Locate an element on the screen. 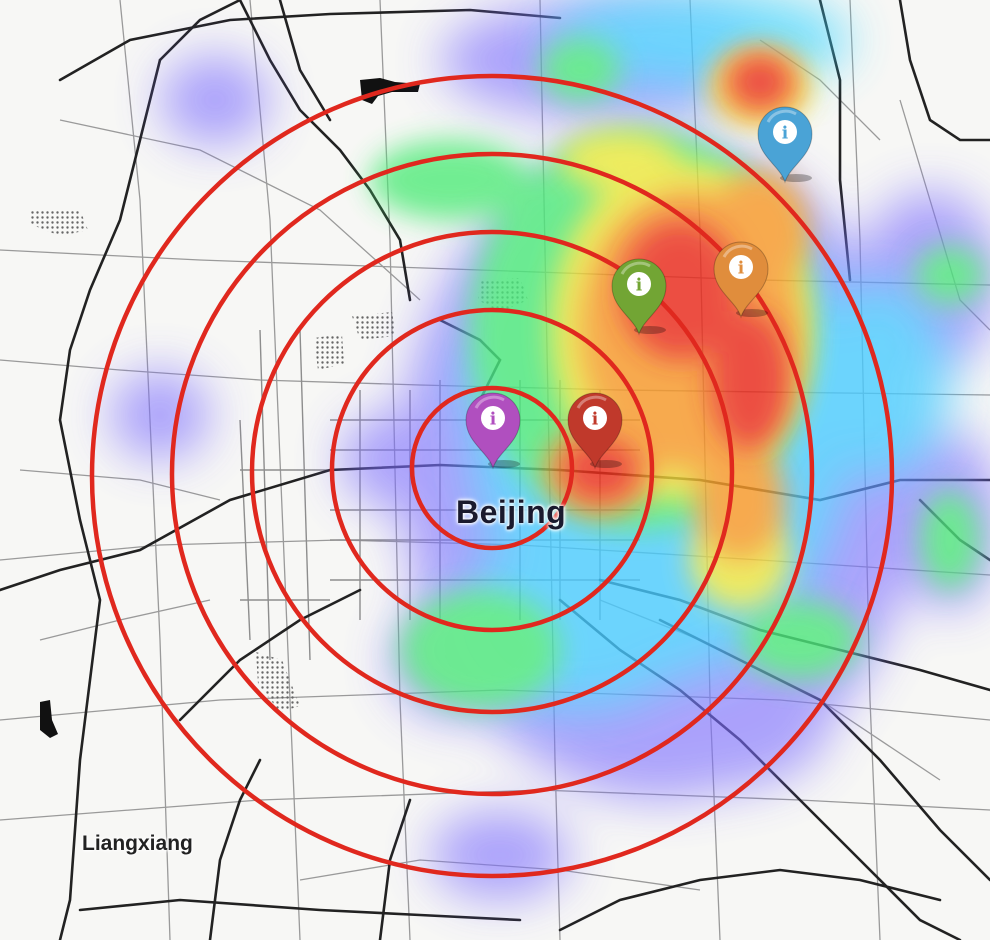 Image resolution: width=990 pixels, height=940 pixels. city-label-beijing: Beijing is located at coordinates (511, 512).